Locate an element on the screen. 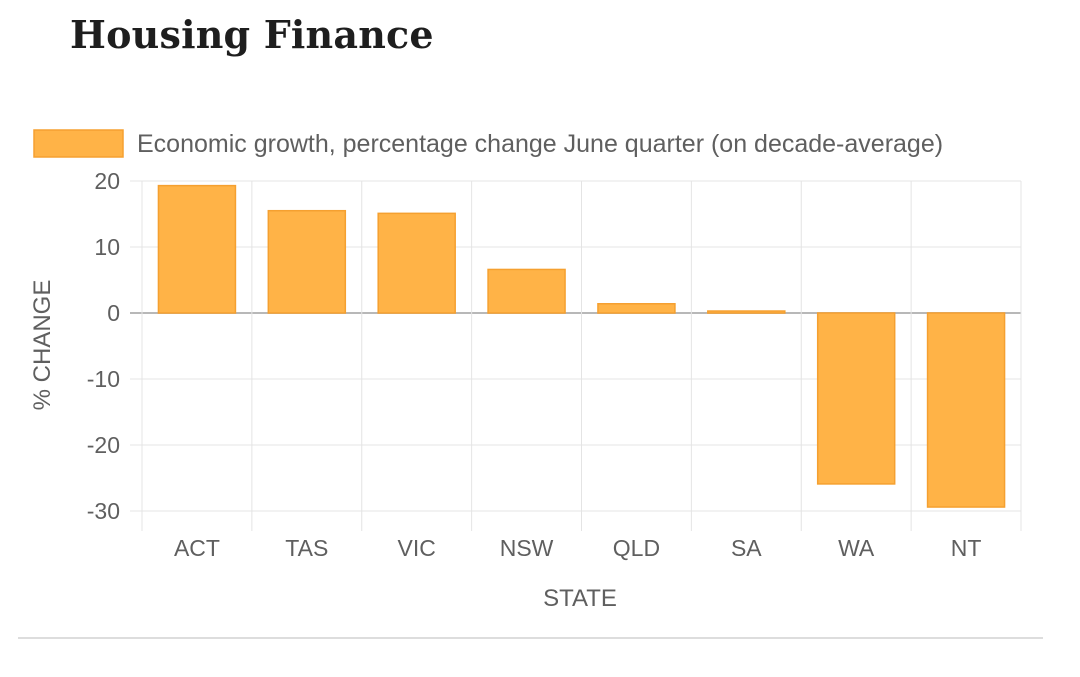 This screenshot has width=1080, height=677. y-axis-ticks: 20 10 0 -10 -20 -30 is located at coordinates (103, 346).